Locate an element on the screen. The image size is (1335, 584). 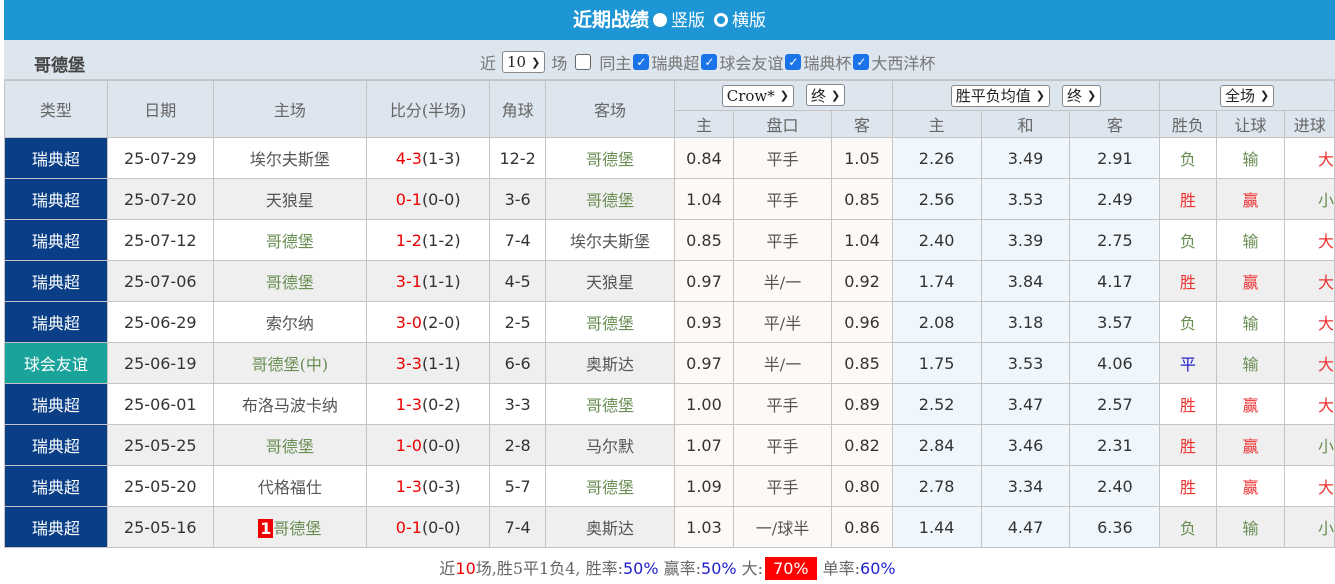
ah-line: 平/半 is located at coordinates (782, 322).